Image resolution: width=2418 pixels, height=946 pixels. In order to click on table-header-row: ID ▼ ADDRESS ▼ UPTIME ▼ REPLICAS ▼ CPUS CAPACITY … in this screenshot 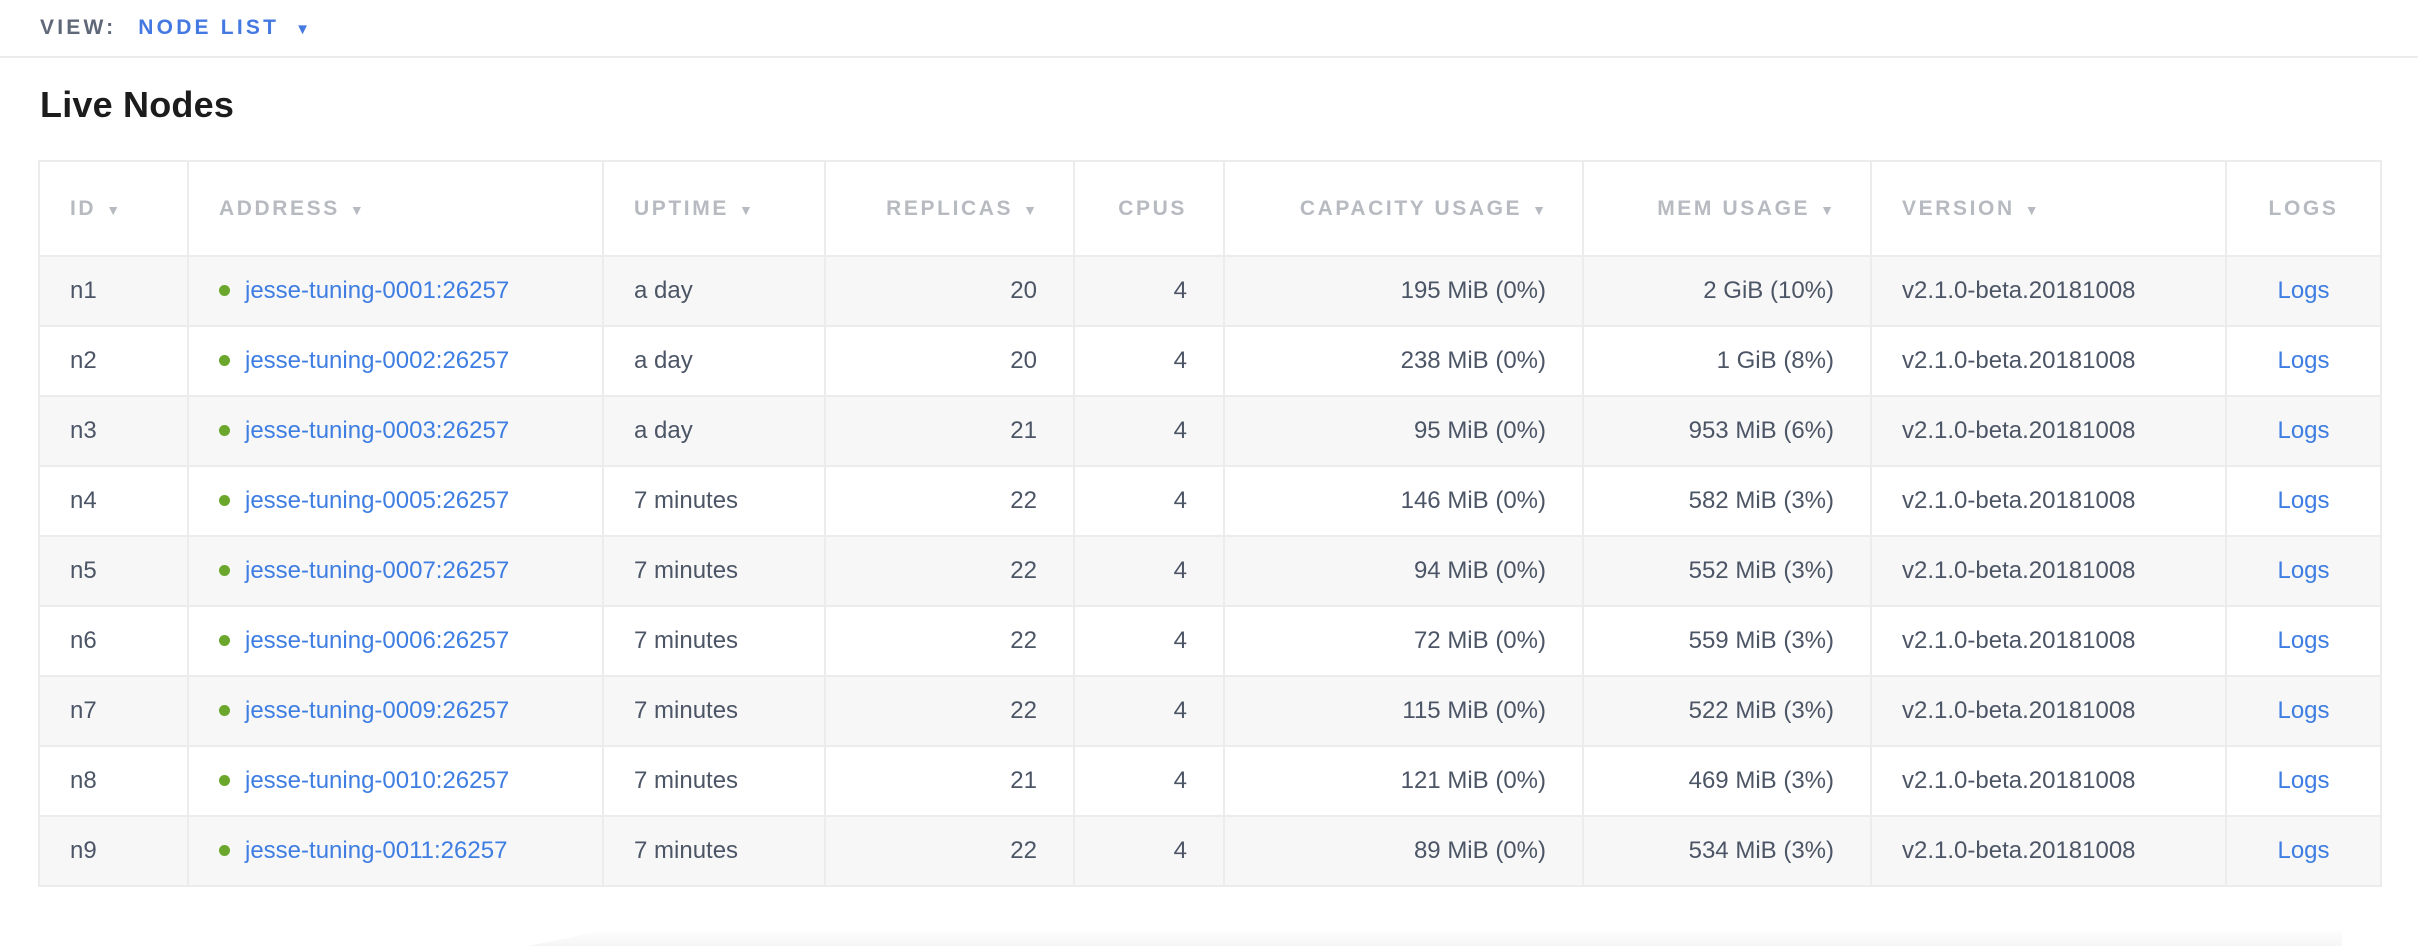, I will do `click(1210, 208)`.